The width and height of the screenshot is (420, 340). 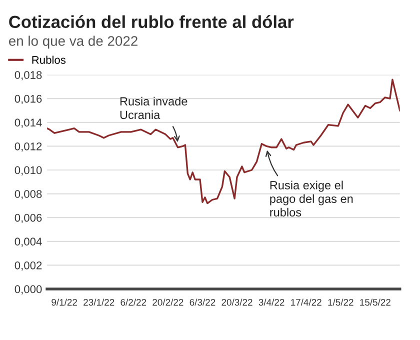 What do you see at coordinates (28, 195) in the screenshot?
I see `y-tick-label: 0,008` at bounding box center [28, 195].